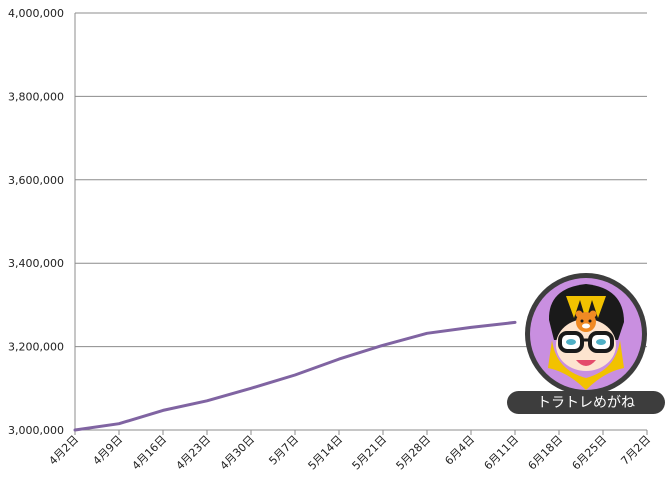 The image size is (669, 486). I want to click on x-tick-label: 6月25日, so click(590, 453).